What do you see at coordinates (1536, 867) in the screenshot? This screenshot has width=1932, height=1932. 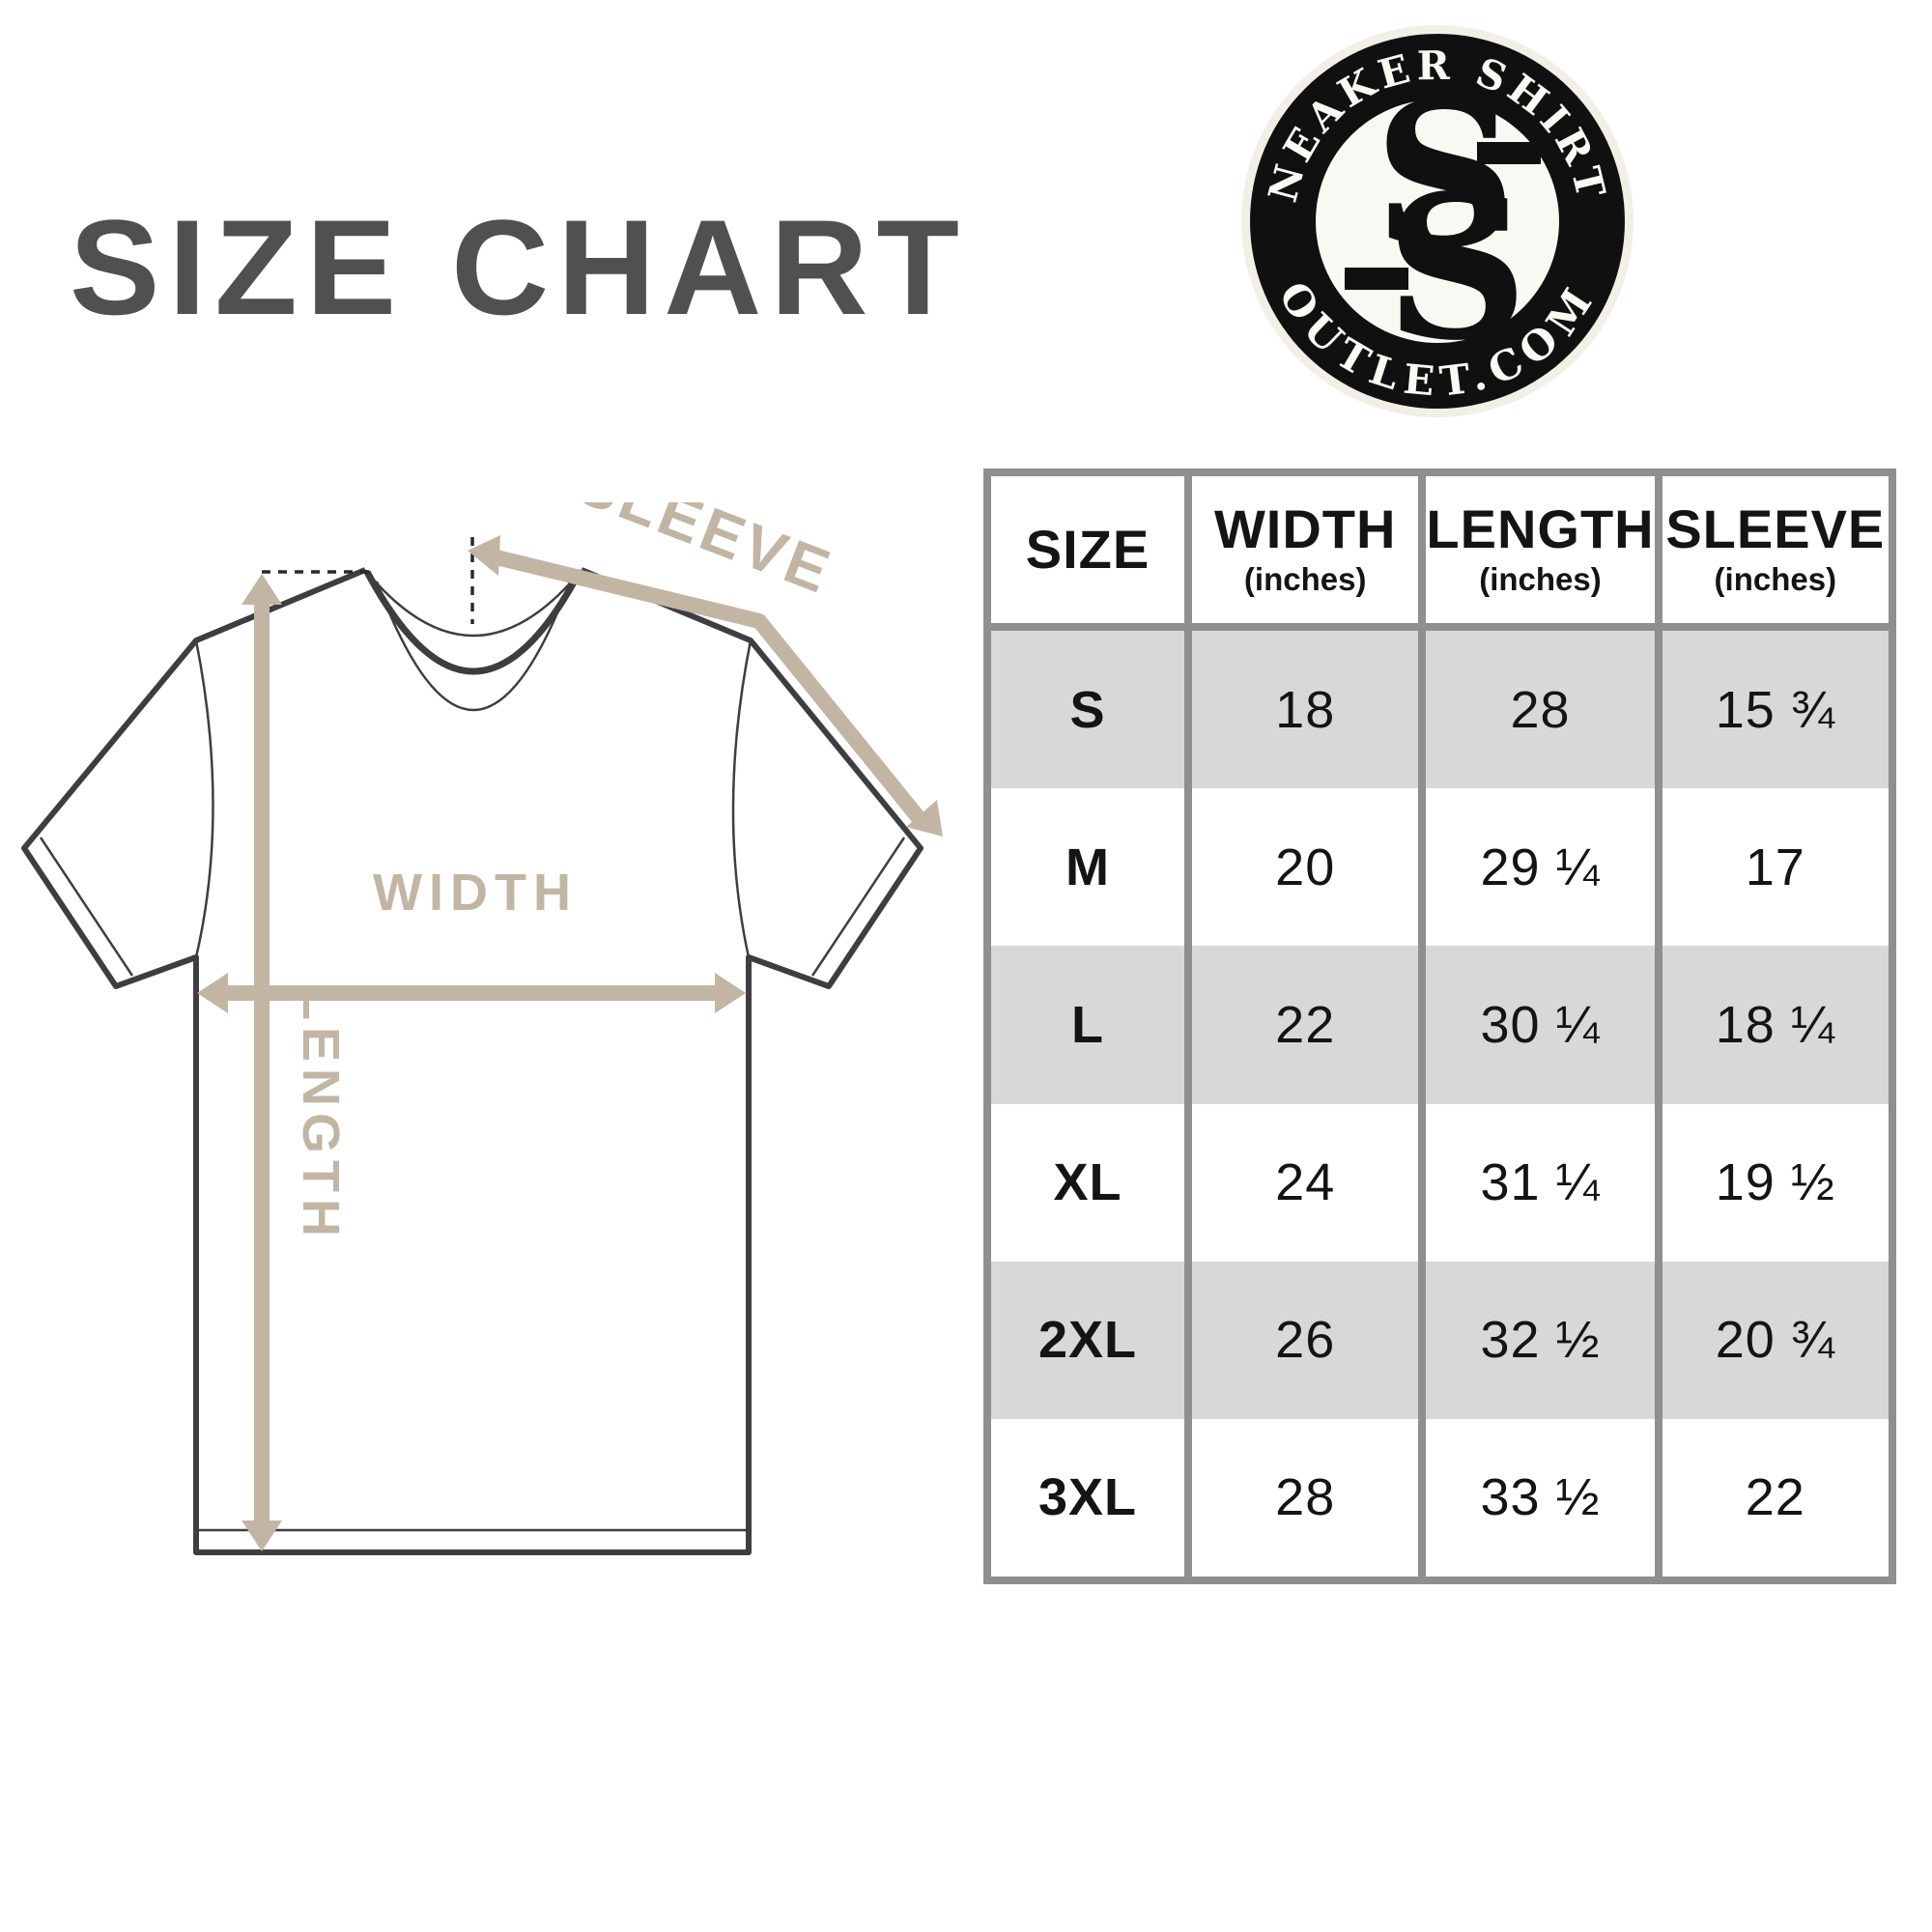 I see `table-row-m-length: 29 ¼` at bounding box center [1536, 867].